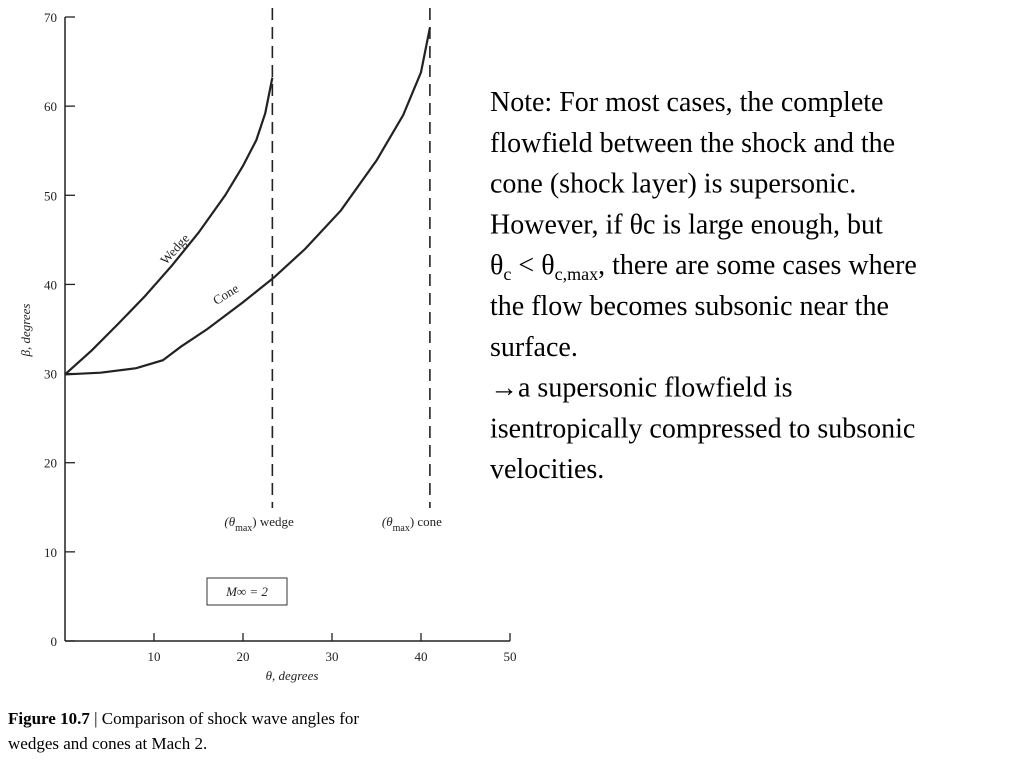 The image size is (1024, 768). I want to click on note-line: cone (shock layer) is supersonic., so click(673, 184).